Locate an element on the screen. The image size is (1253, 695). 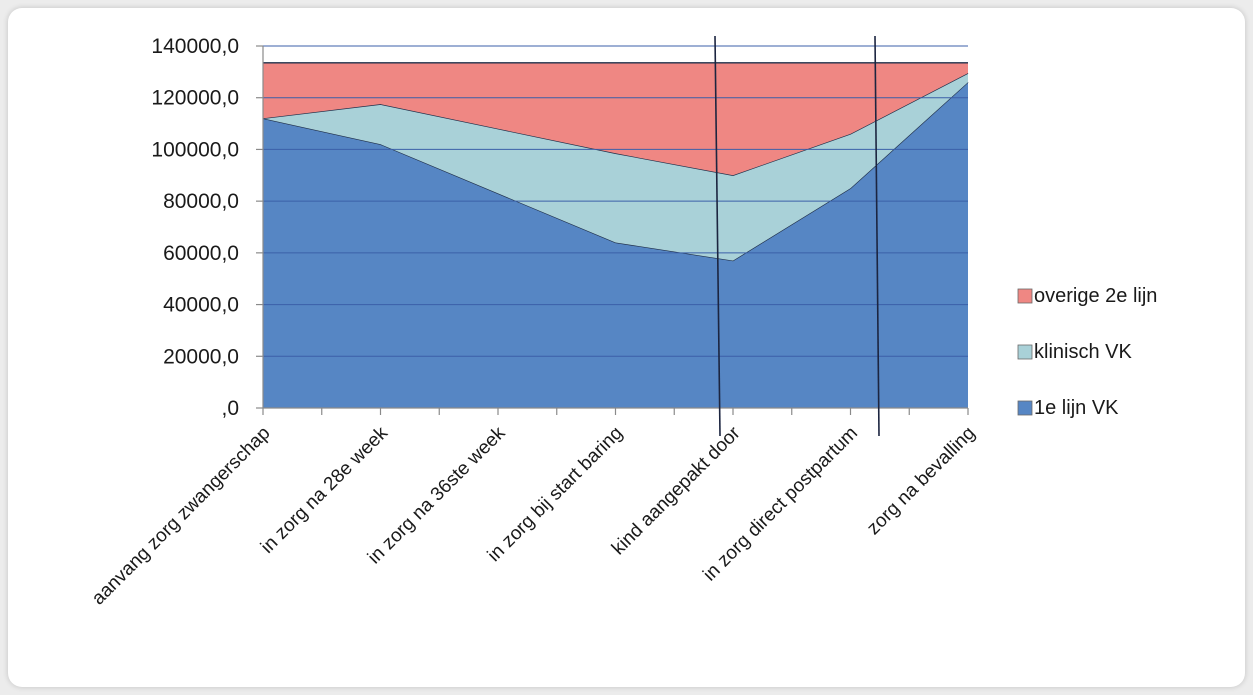
x-category-label: zorg na bevalling is located at coordinates (921, 481).